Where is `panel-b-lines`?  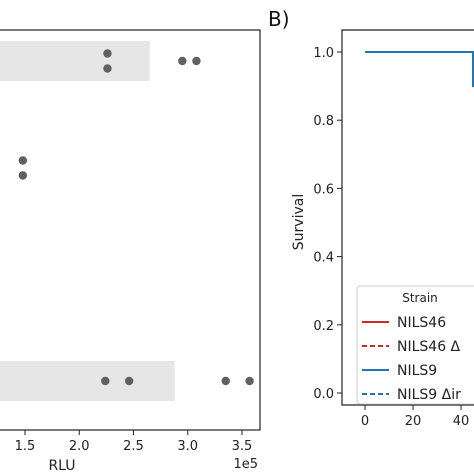
panel-b-lines is located at coordinates (419, 69).